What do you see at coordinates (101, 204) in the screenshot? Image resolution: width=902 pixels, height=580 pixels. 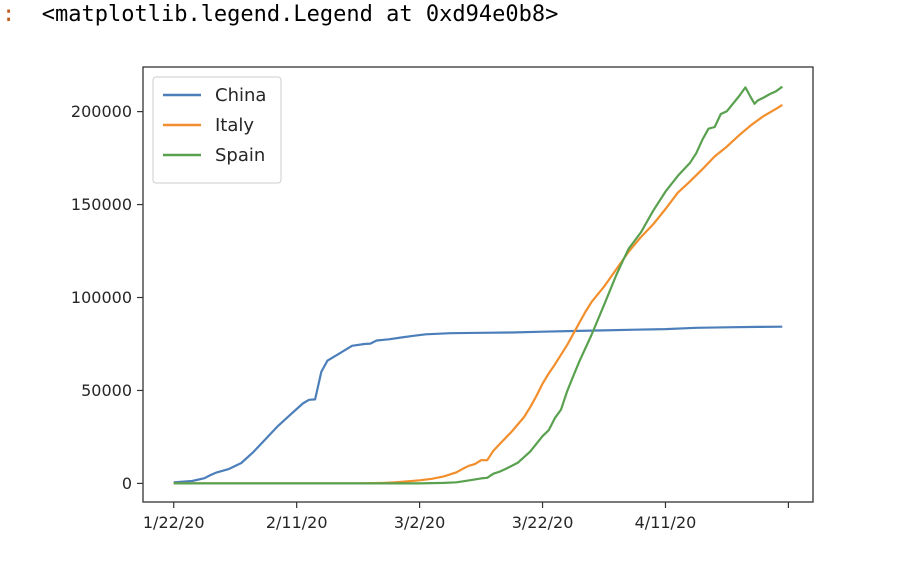 I see `y-tick-label: 150000` at bounding box center [101, 204].